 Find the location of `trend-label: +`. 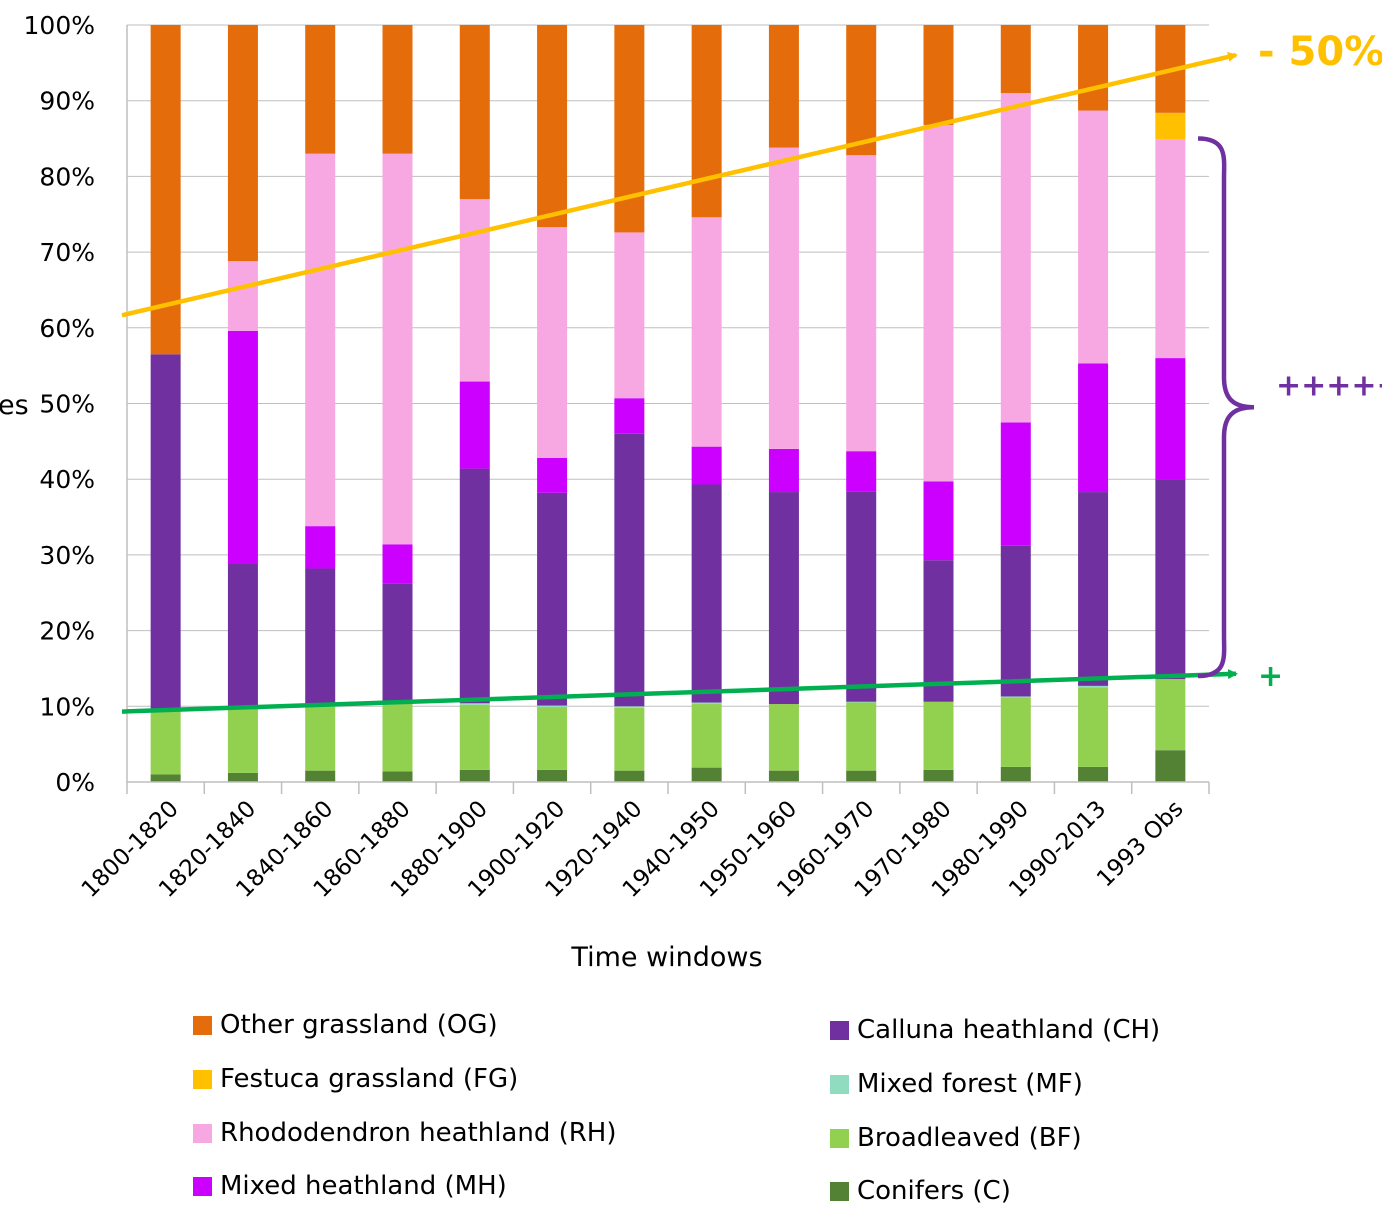

trend-label: + is located at coordinates (1270, 676).